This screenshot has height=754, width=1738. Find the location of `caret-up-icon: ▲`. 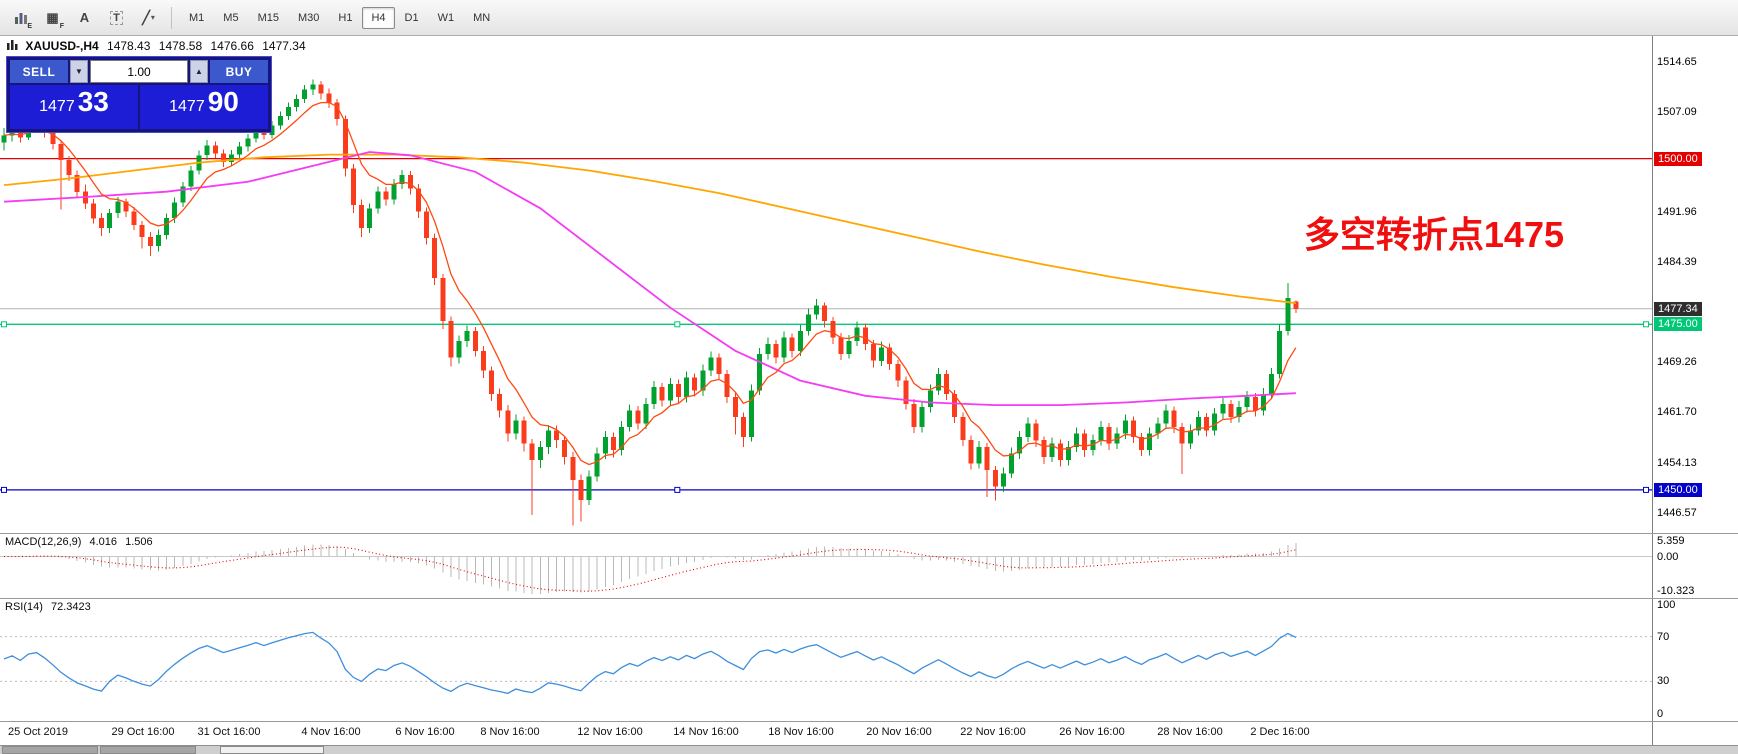

caret-up-icon: ▲ is located at coordinates (199, 71).